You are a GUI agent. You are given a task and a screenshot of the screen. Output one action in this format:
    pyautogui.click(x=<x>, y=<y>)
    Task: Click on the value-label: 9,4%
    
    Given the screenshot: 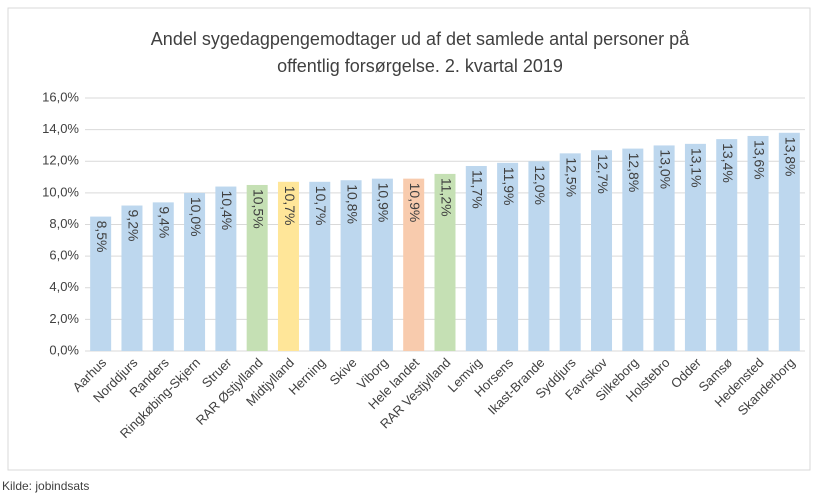 What is the action you would take?
    pyautogui.click(x=165, y=222)
    